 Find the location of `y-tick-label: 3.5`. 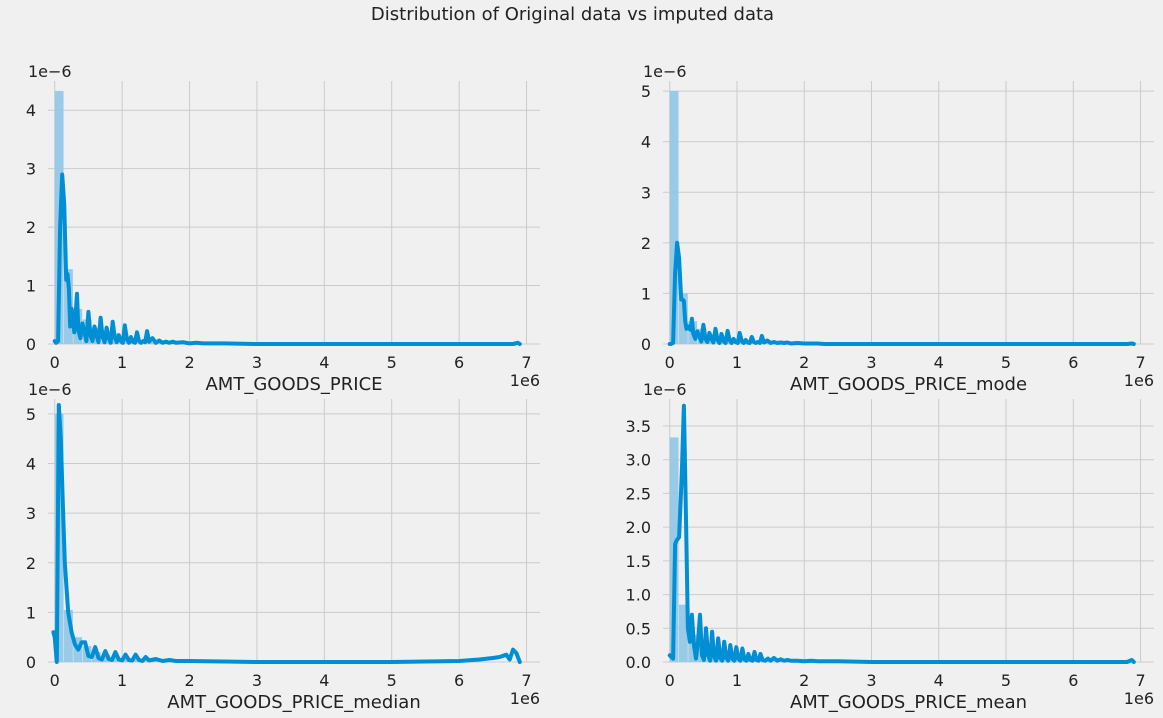

y-tick-label: 3.5 is located at coordinates (638, 426).